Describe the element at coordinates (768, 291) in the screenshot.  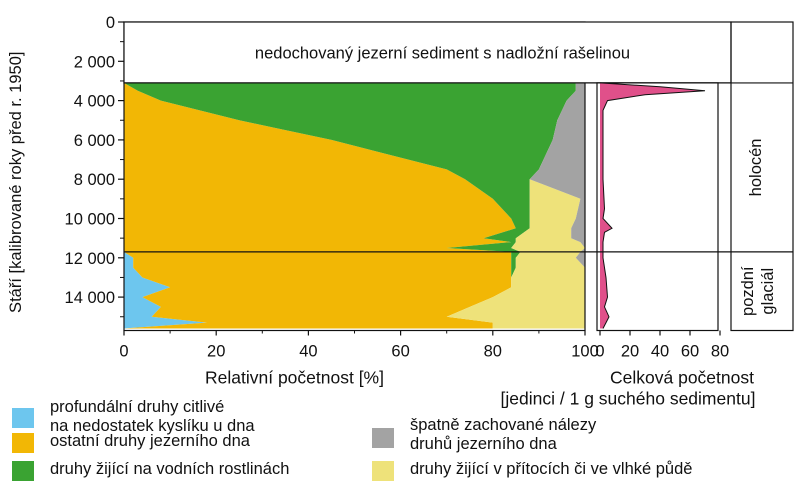
I see `zone-label-late-glacial-2: glaciál` at that location.